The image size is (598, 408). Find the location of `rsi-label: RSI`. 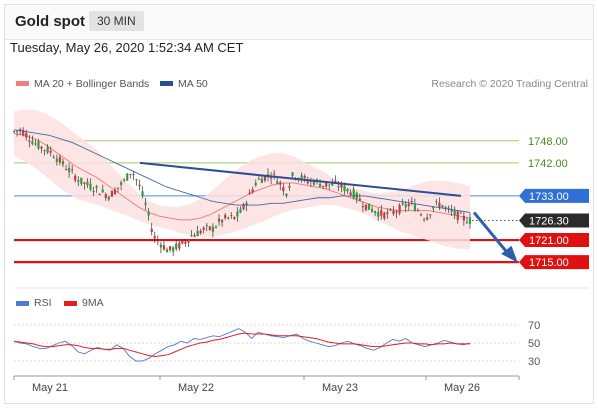

rsi-label: RSI is located at coordinates (43, 303).